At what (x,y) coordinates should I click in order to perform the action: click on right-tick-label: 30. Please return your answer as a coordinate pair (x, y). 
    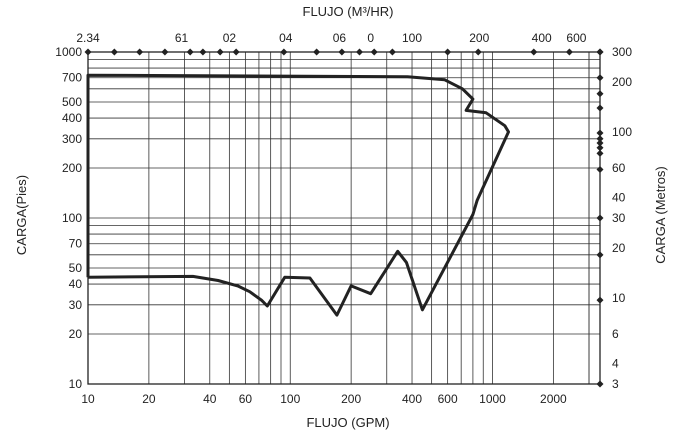
    Looking at the image, I should click on (619, 218).